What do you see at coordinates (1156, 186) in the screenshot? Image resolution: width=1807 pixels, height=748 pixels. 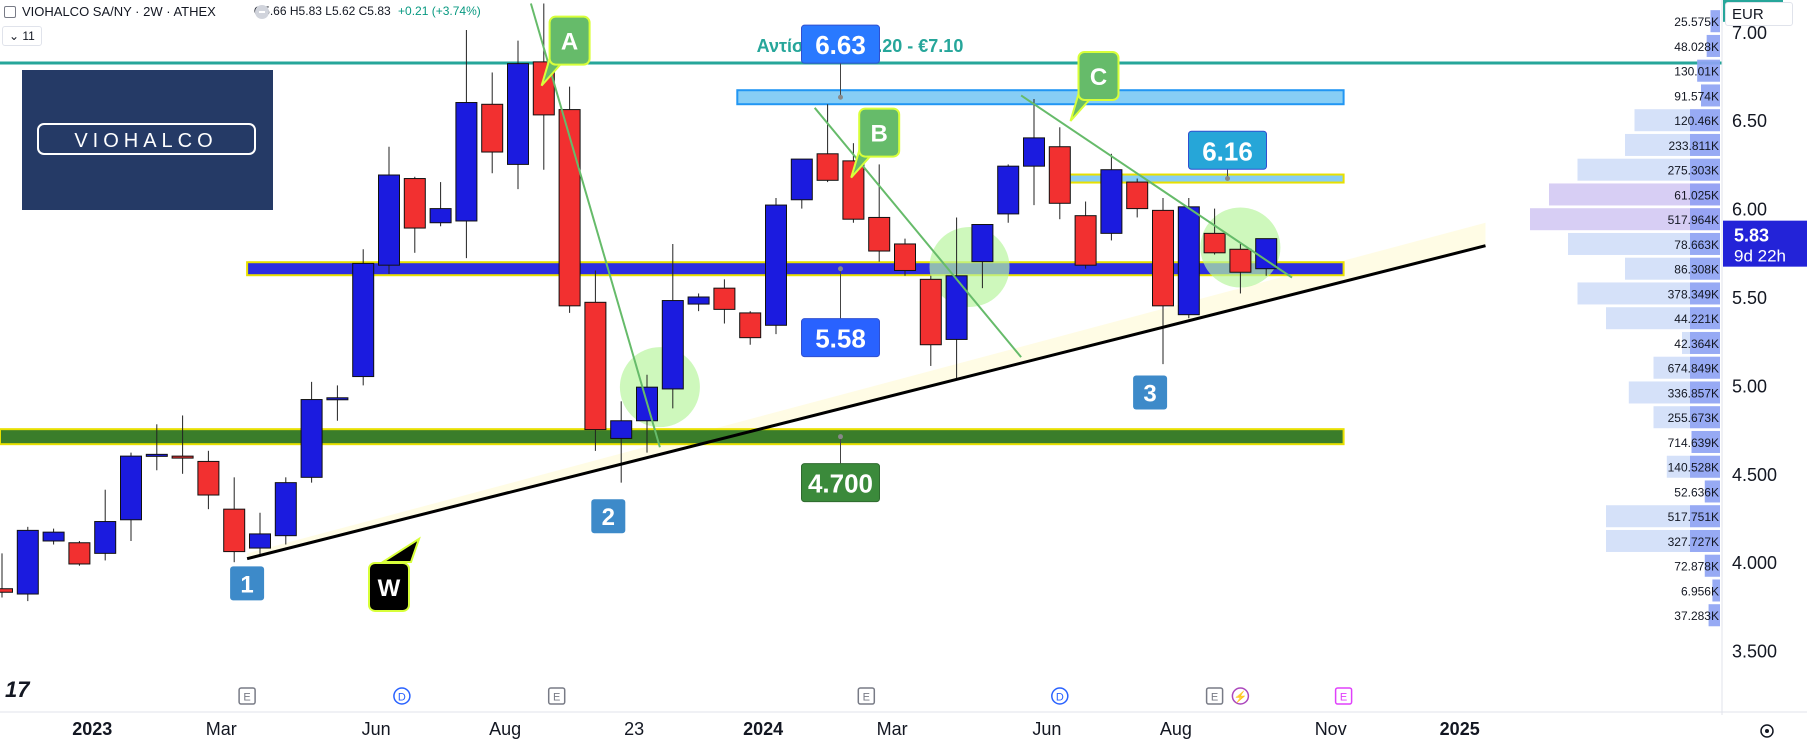 I see `downtrend-c` at bounding box center [1156, 186].